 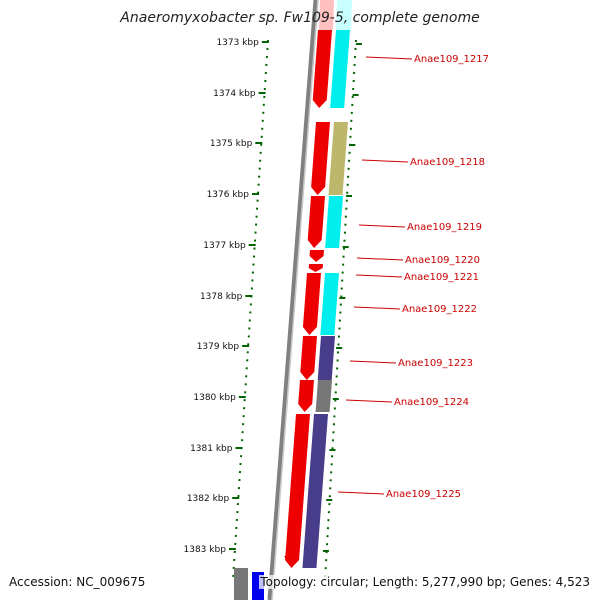 I want to click on gene-label: Anae109_1218, so click(x=447, y=162).